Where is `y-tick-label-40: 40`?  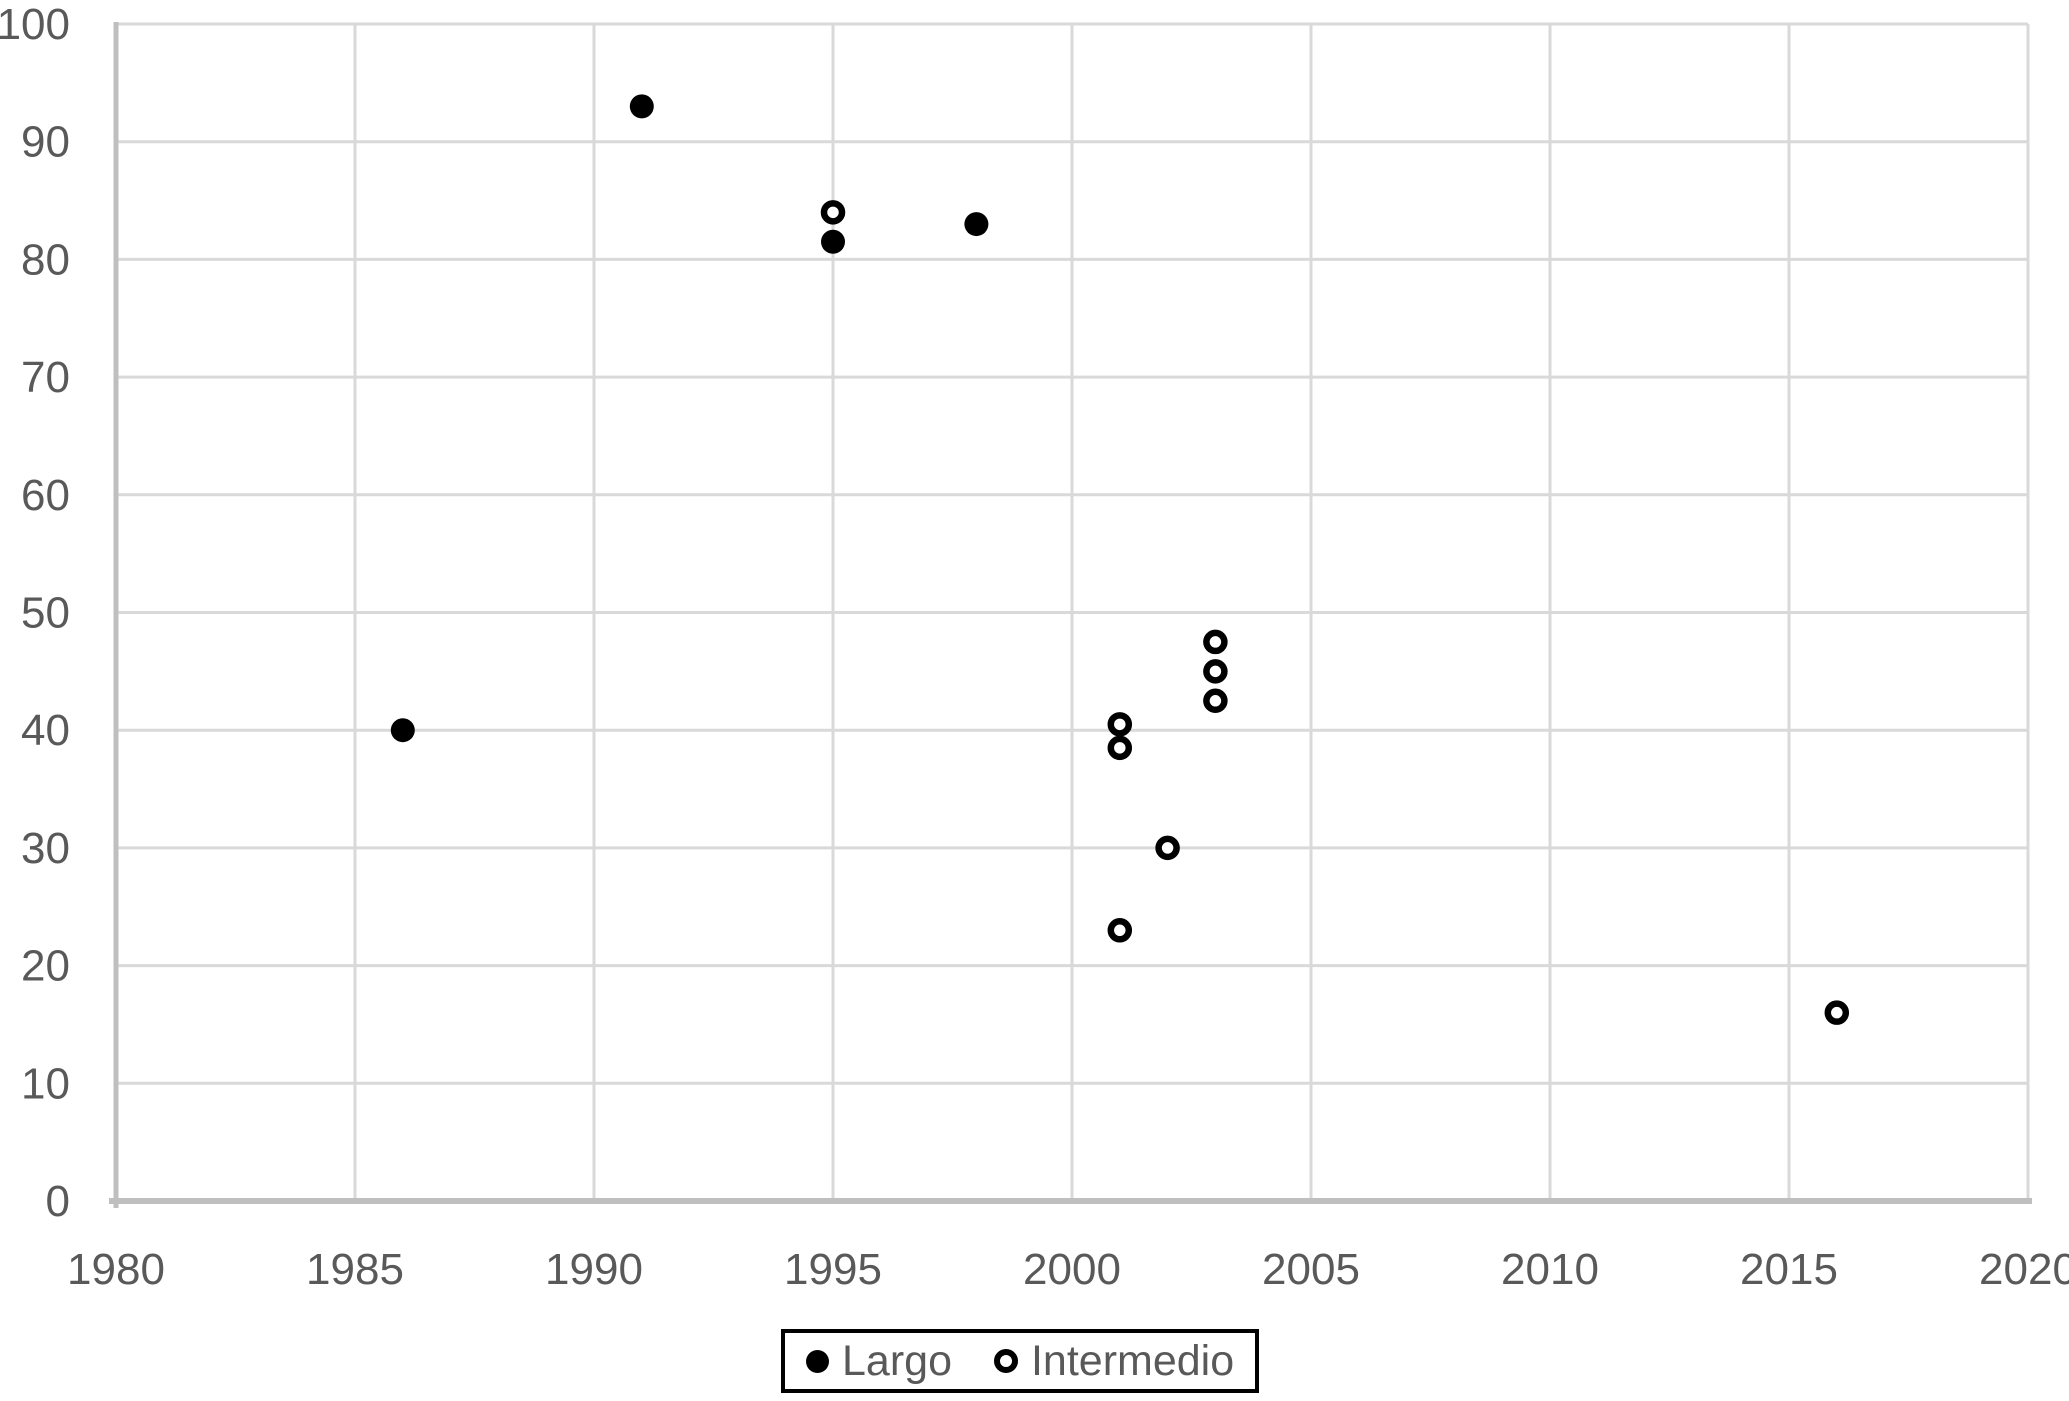
y-tick-label-40: 40 is located at coordinates (45, 730).